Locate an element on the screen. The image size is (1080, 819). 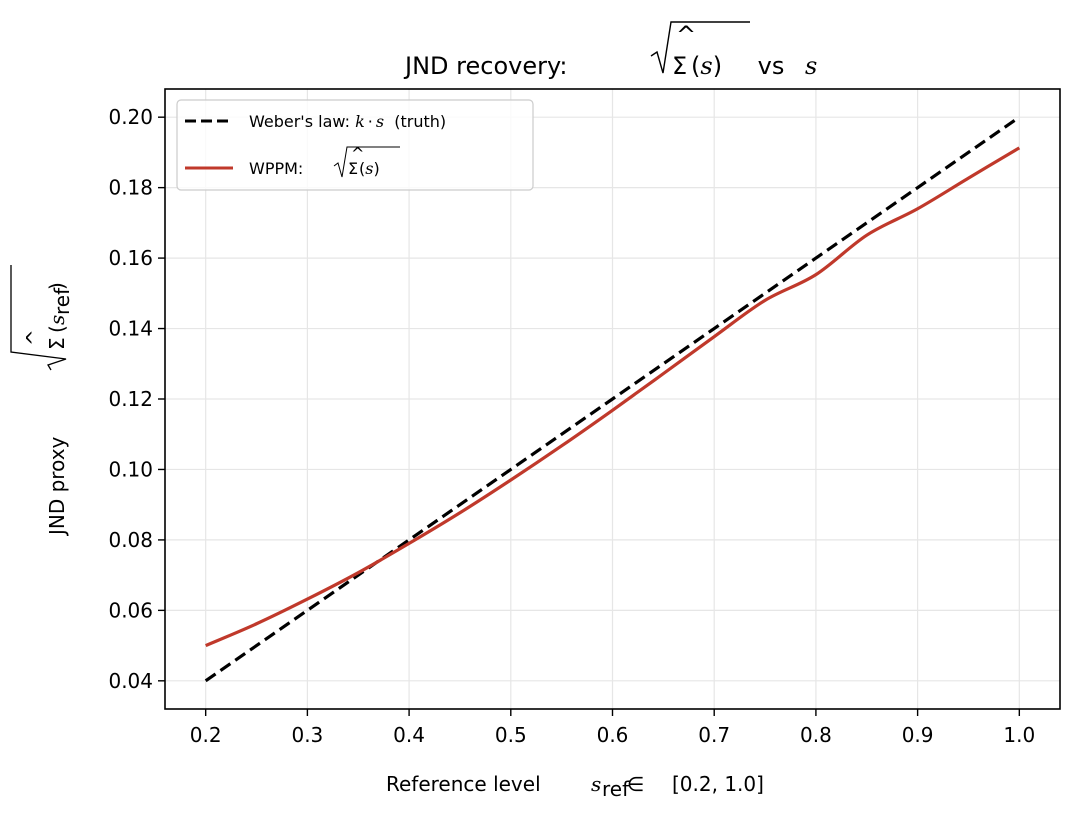
legend: Weber's law: k · s (truth) WPPM: ^ Σ (s) is located at coordinates (355, 145).